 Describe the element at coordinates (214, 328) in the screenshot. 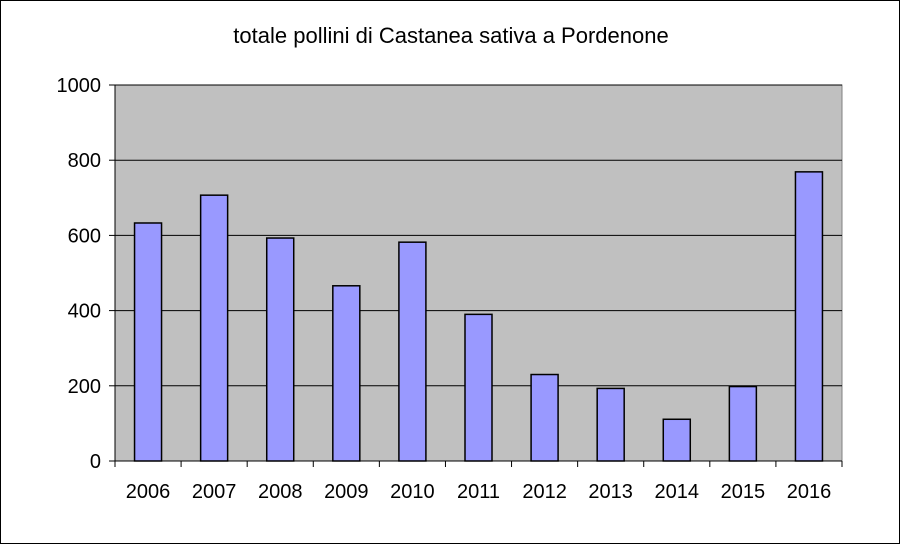

I see `bar-2007` at that location.